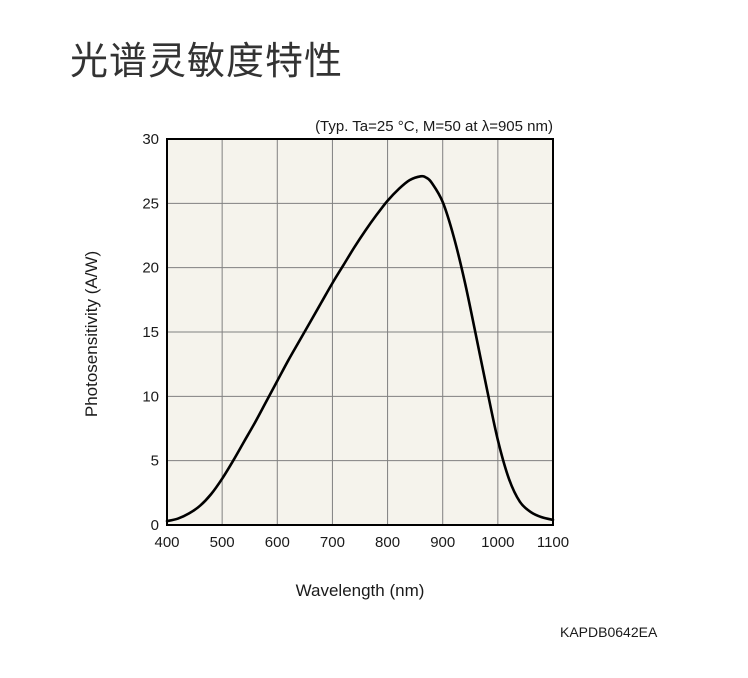  Describe the element at coordinates (166, 542) in the screenshot. I see `x-tick-label: 400` at that location.